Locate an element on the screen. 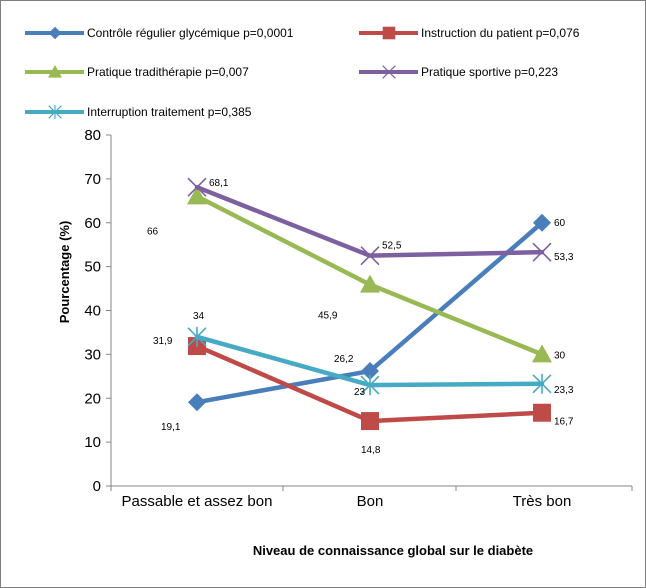  data-label: 68,1 is located at coordinates (219, 183).